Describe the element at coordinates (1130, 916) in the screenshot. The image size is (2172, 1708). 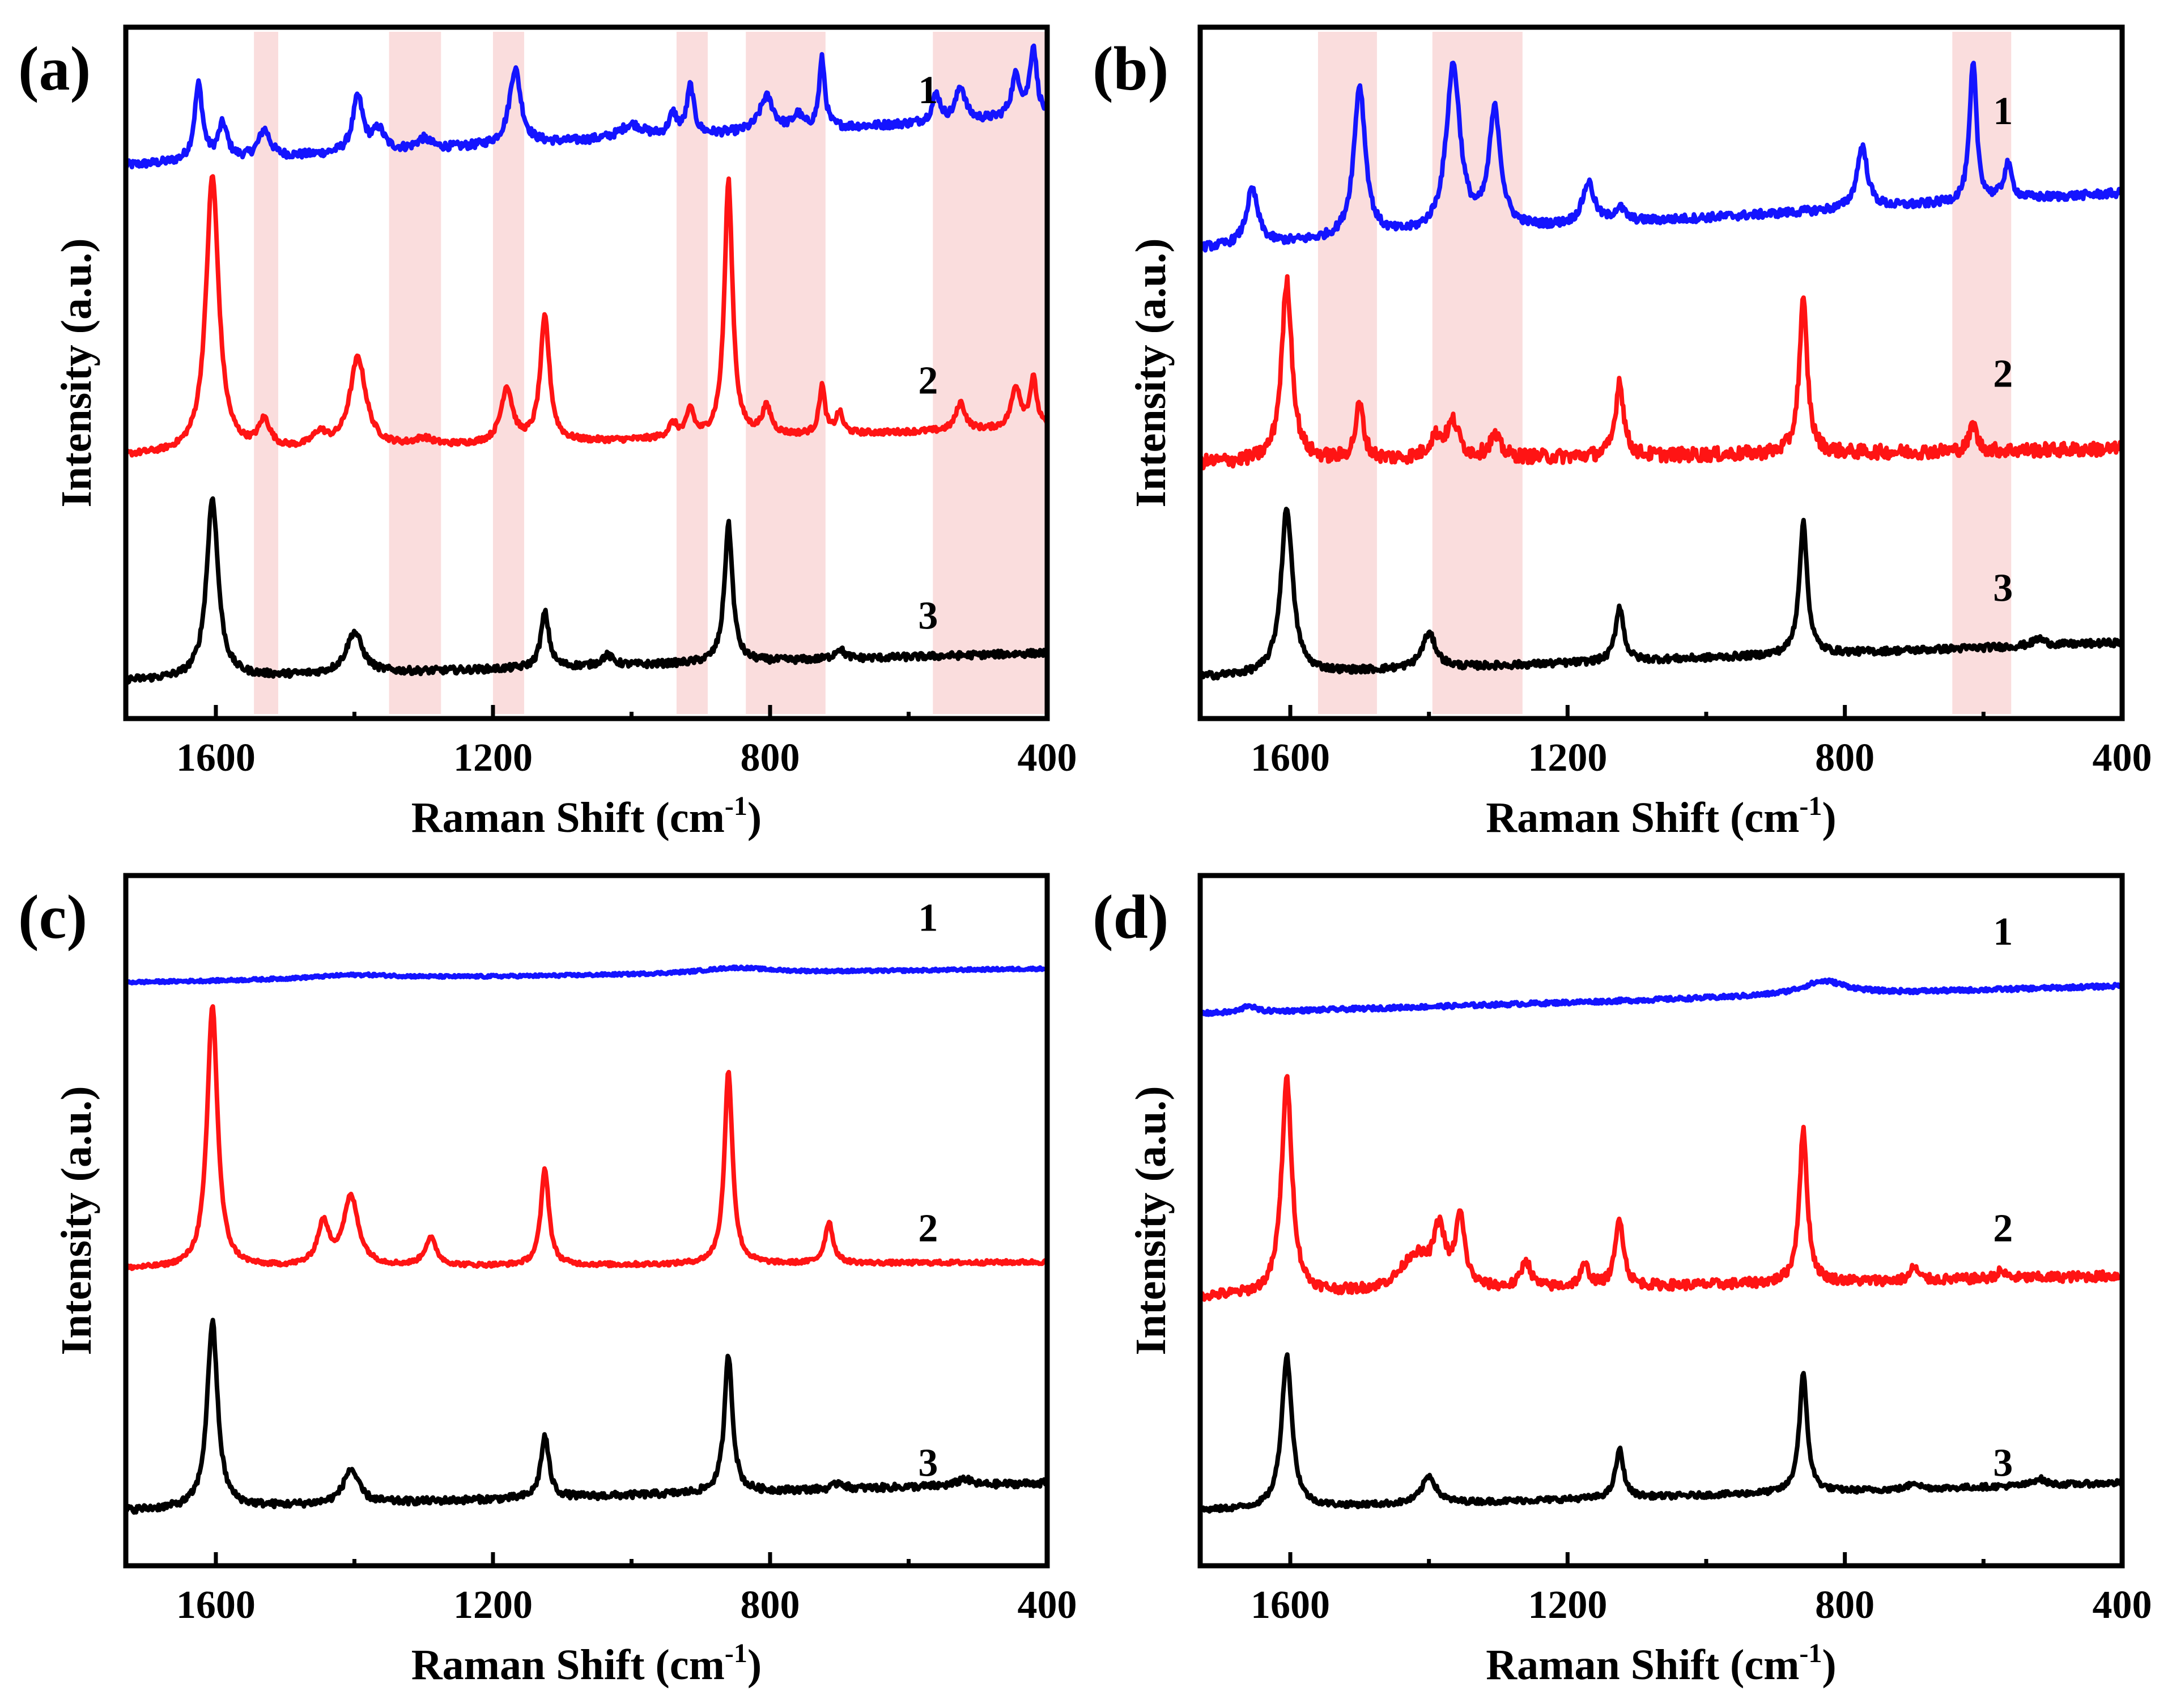
I see `panel-label: (d)` at that location.